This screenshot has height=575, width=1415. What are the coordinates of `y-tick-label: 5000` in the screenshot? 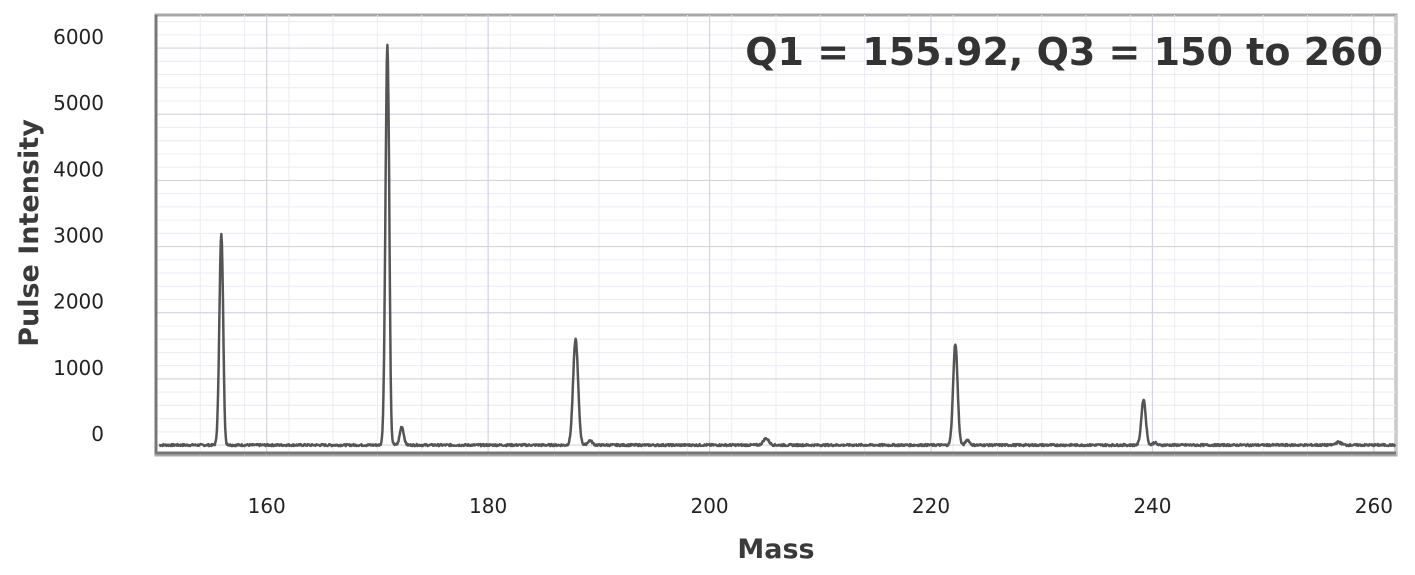 It's located at (78, 103).